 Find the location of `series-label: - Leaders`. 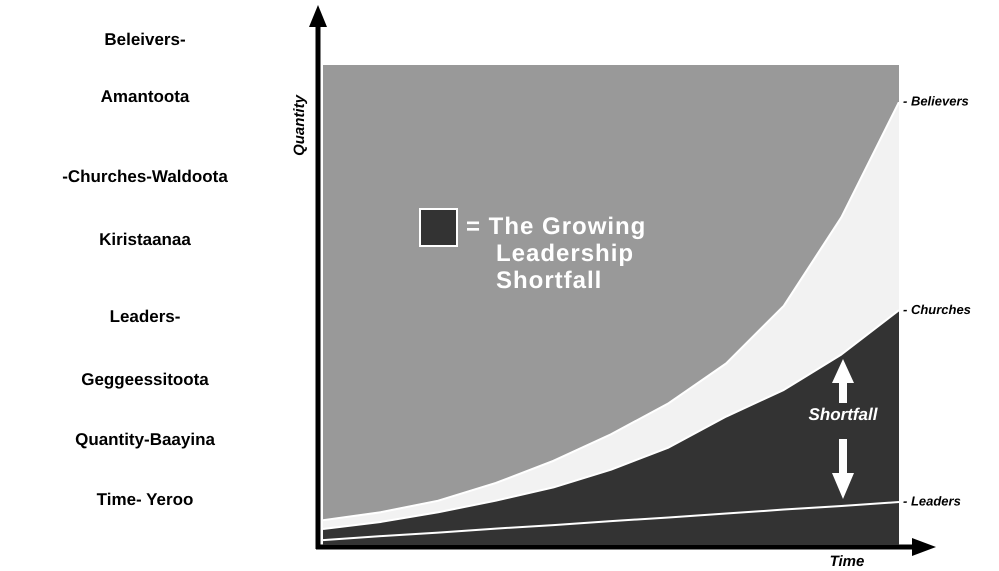

series-label: - Leaders is located at coordinates (932, 501).